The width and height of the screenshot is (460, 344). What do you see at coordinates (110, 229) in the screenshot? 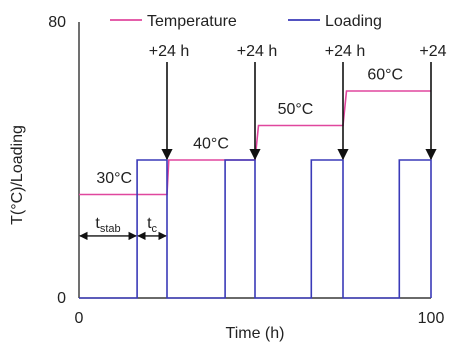
I see `interval-label-subscript: stab` at bounding box center [110, 229].